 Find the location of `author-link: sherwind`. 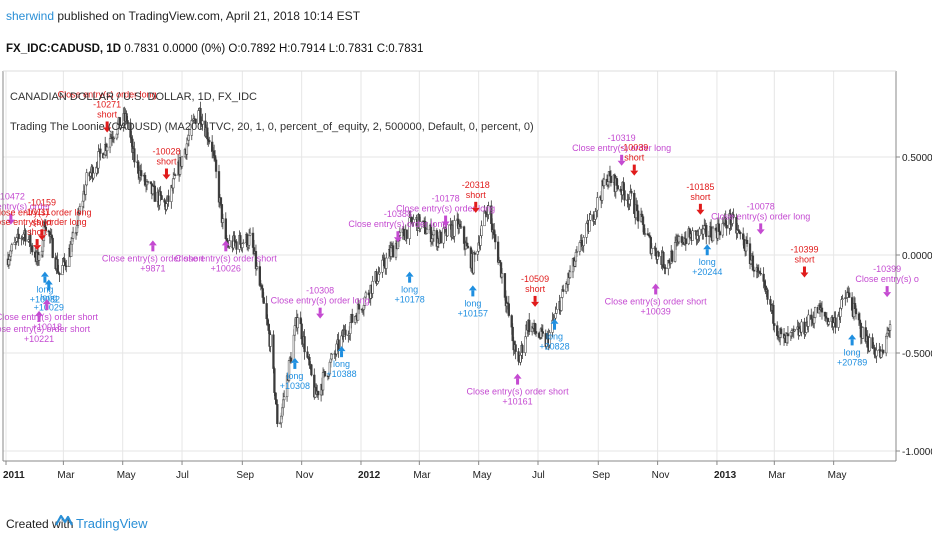

author-link: sherwind is located at coordinates (30, 16).